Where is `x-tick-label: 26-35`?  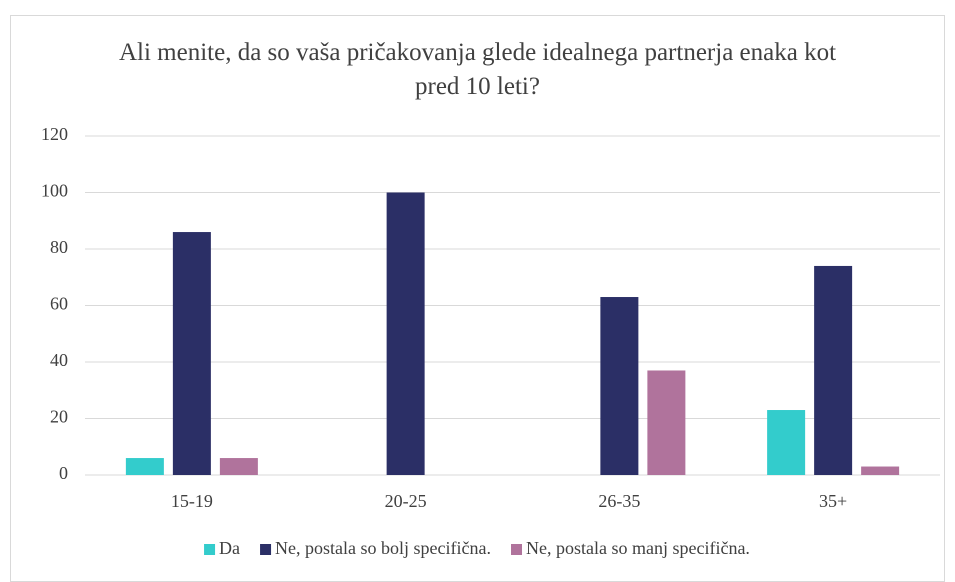 x-tick-label: 26-35 is located at coordinates (619, 501).